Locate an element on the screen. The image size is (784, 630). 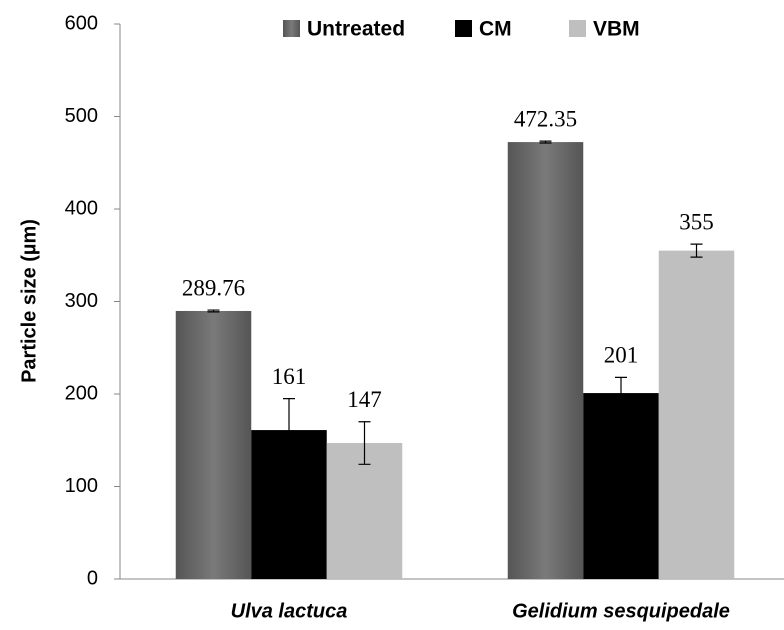
y-tick-label: 400 is located at coordinates (81, 208).